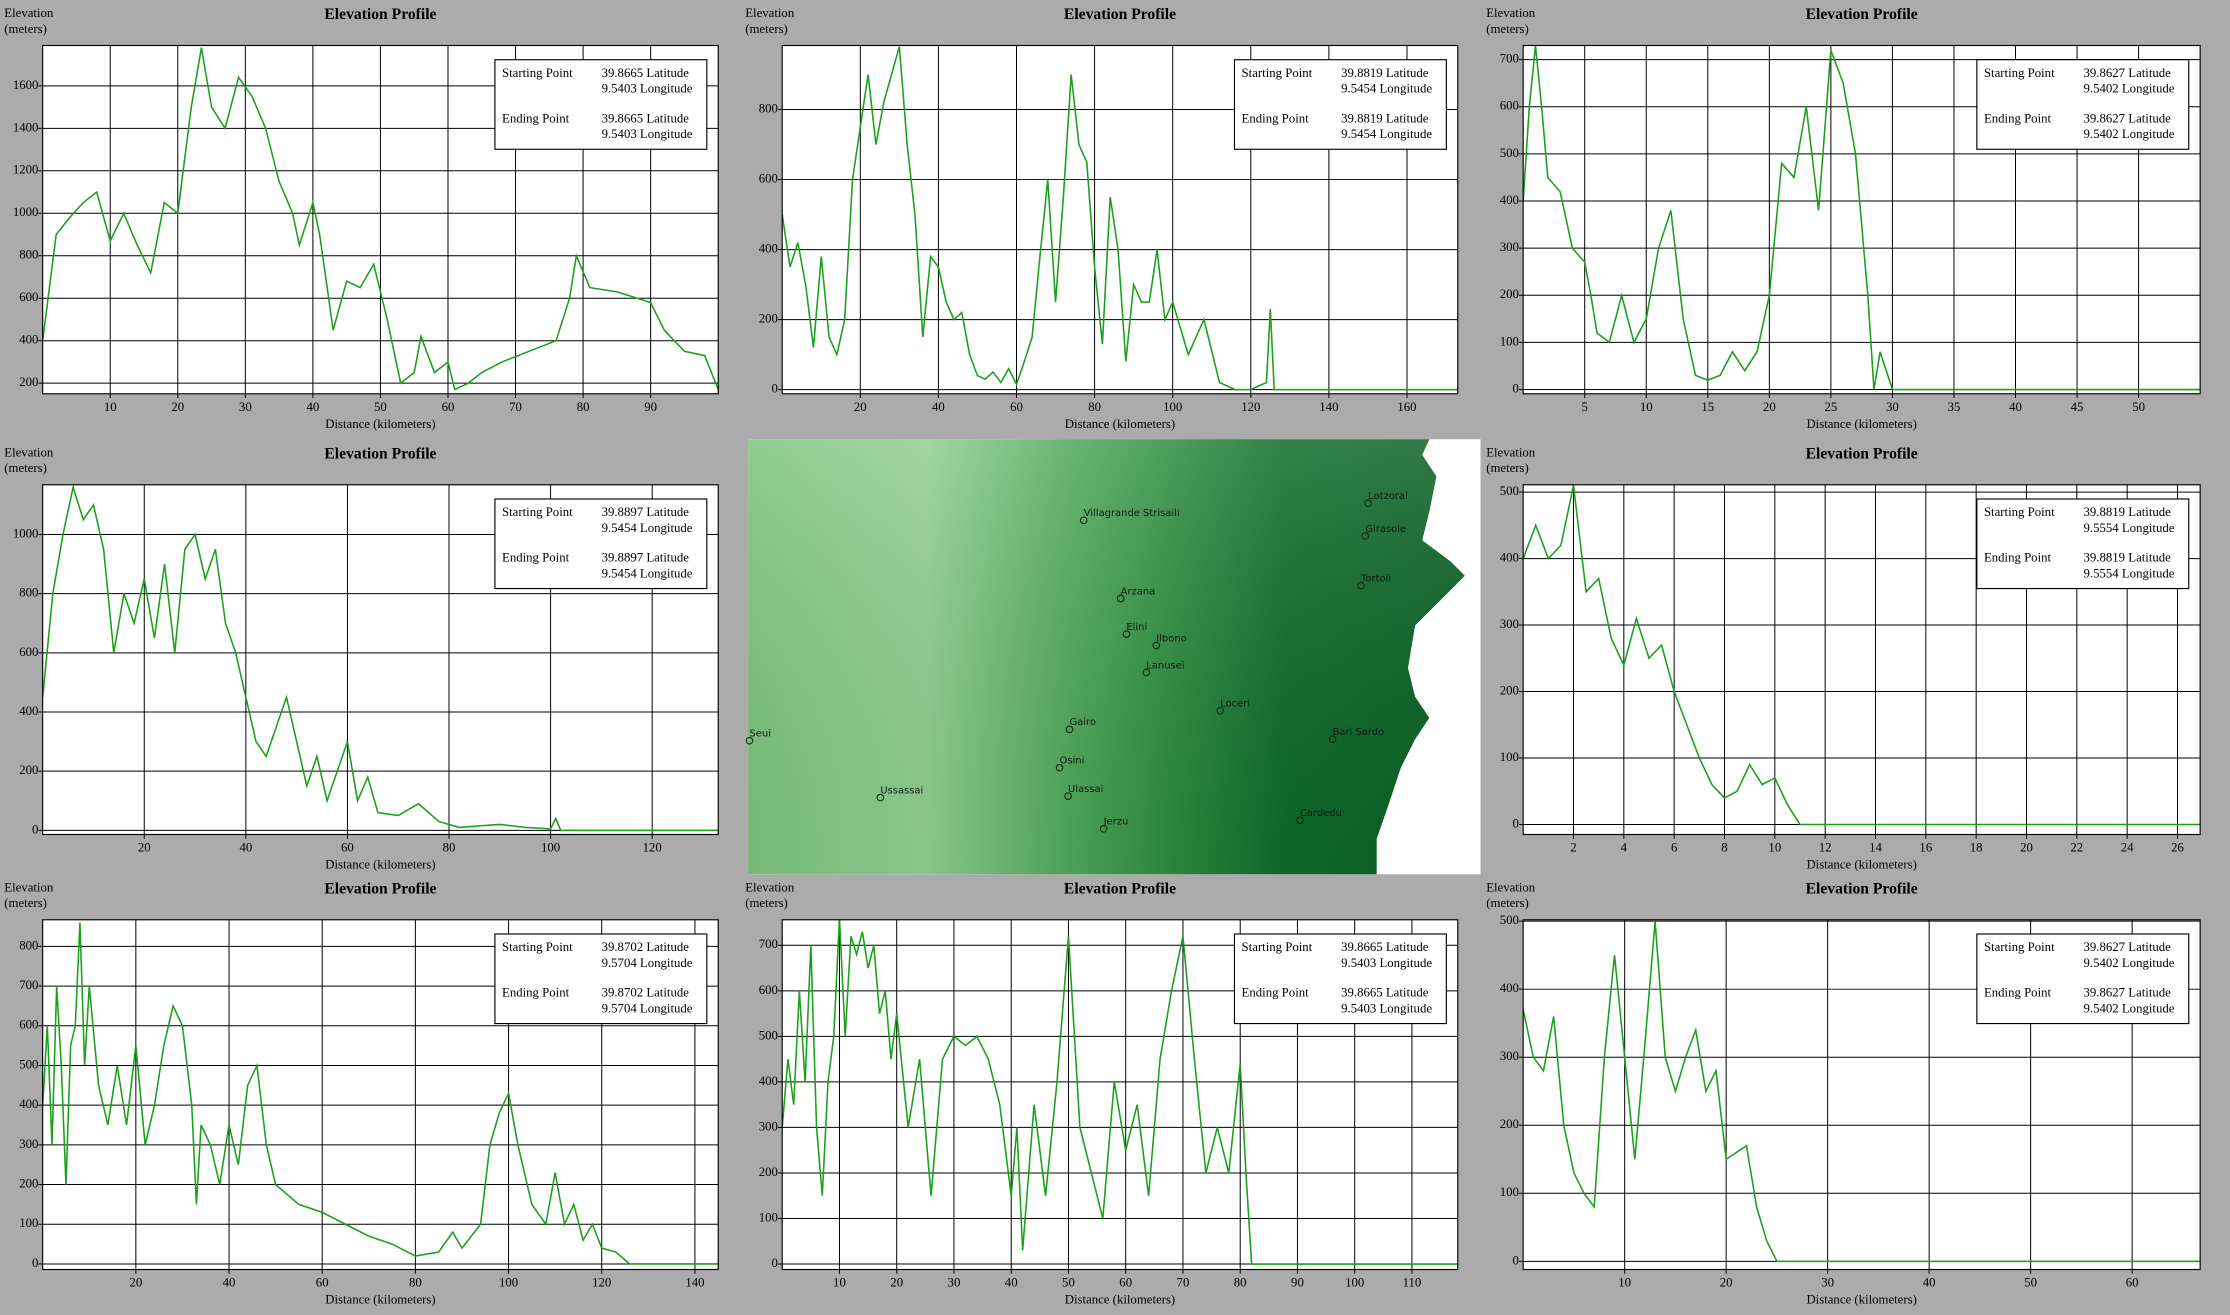 This screenshot has height=1315, width=2230. What do you see at coordinates (1707, 407) in the screenshot?
I see `x-tick-label: 15` at bounding box center [1707, 407].